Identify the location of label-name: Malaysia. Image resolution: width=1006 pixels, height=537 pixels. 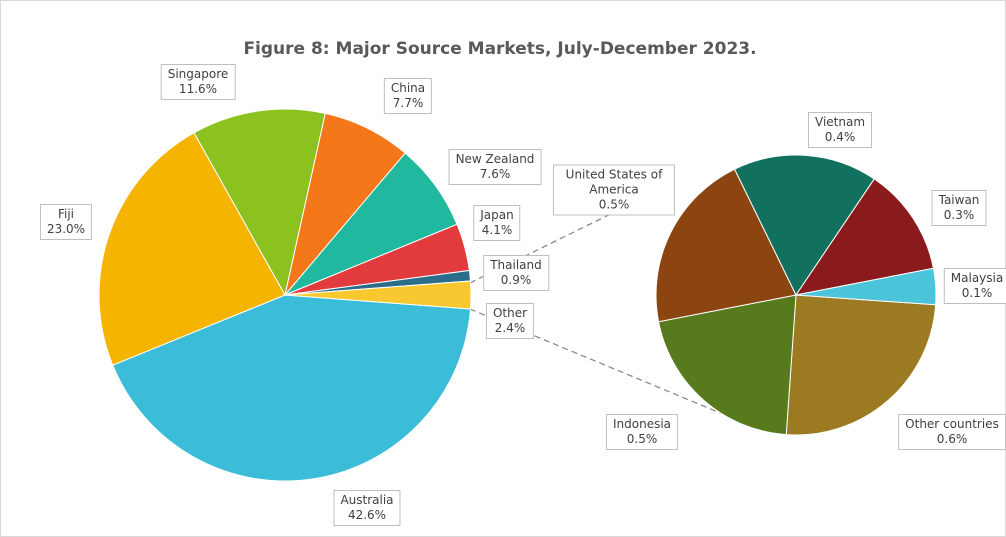
(977, 278).